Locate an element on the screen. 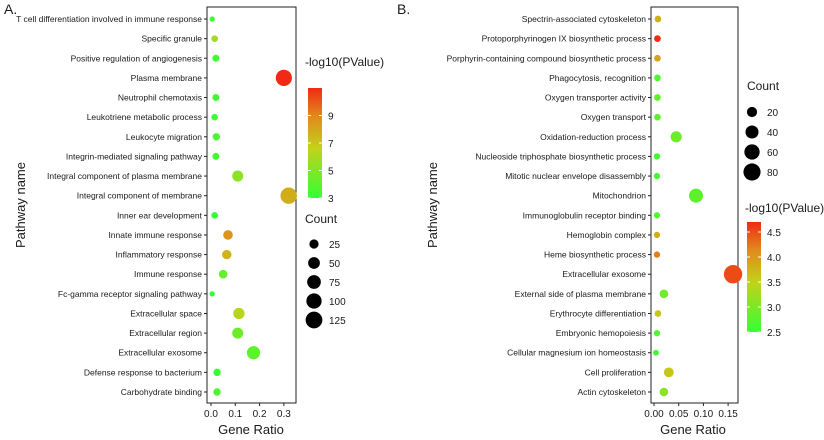  y-tick-label: Inner ear development is located at coordinates (160, 215).